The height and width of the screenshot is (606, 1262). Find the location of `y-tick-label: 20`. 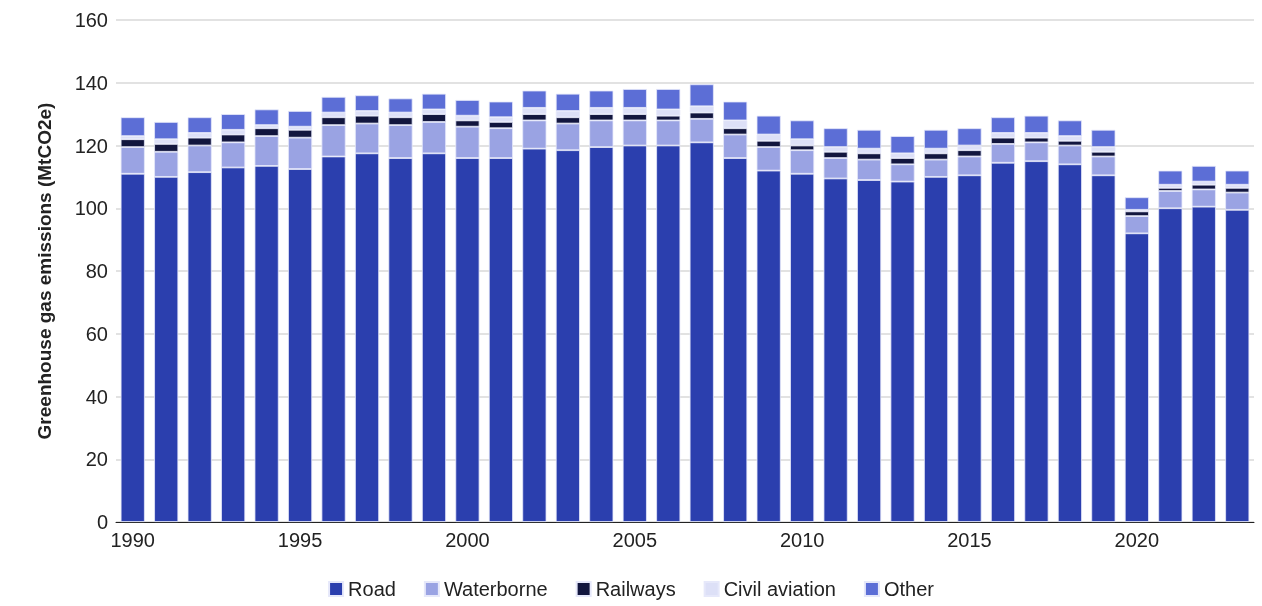

y-tick-label: 20 is located at coordinates (96, 459).